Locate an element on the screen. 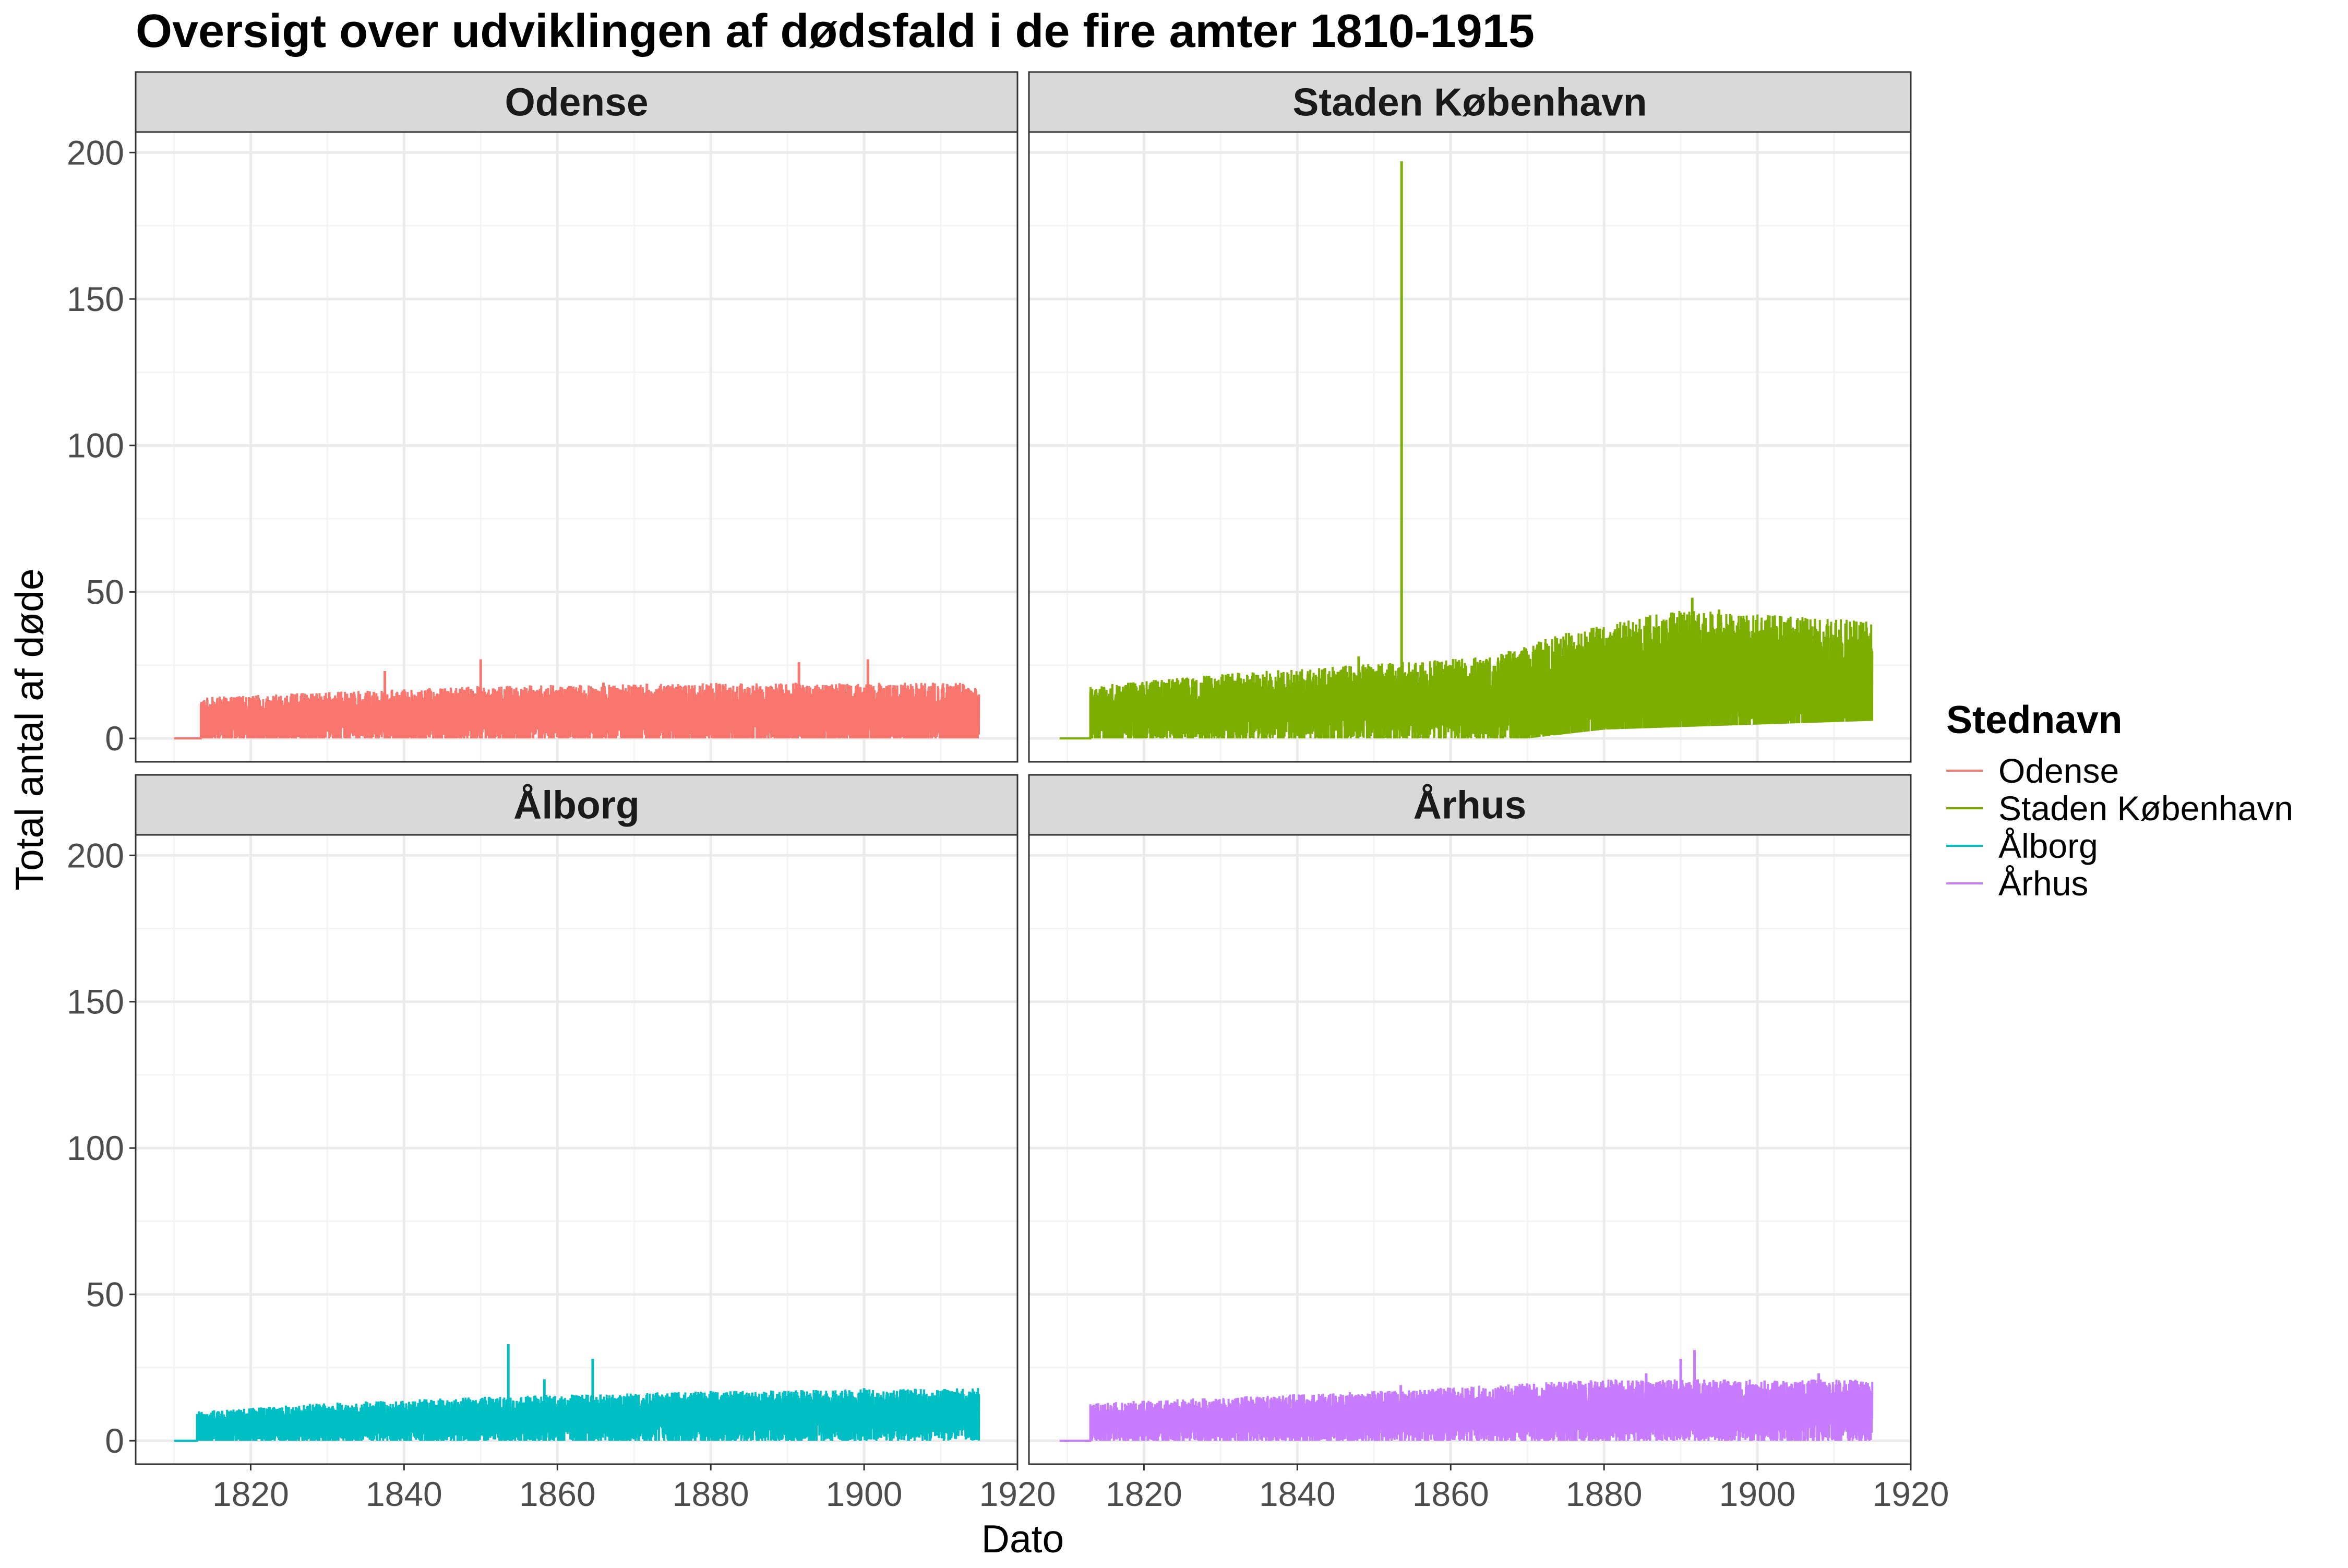  x-axis-title: Dato is located at coordinates (1022, 1539).